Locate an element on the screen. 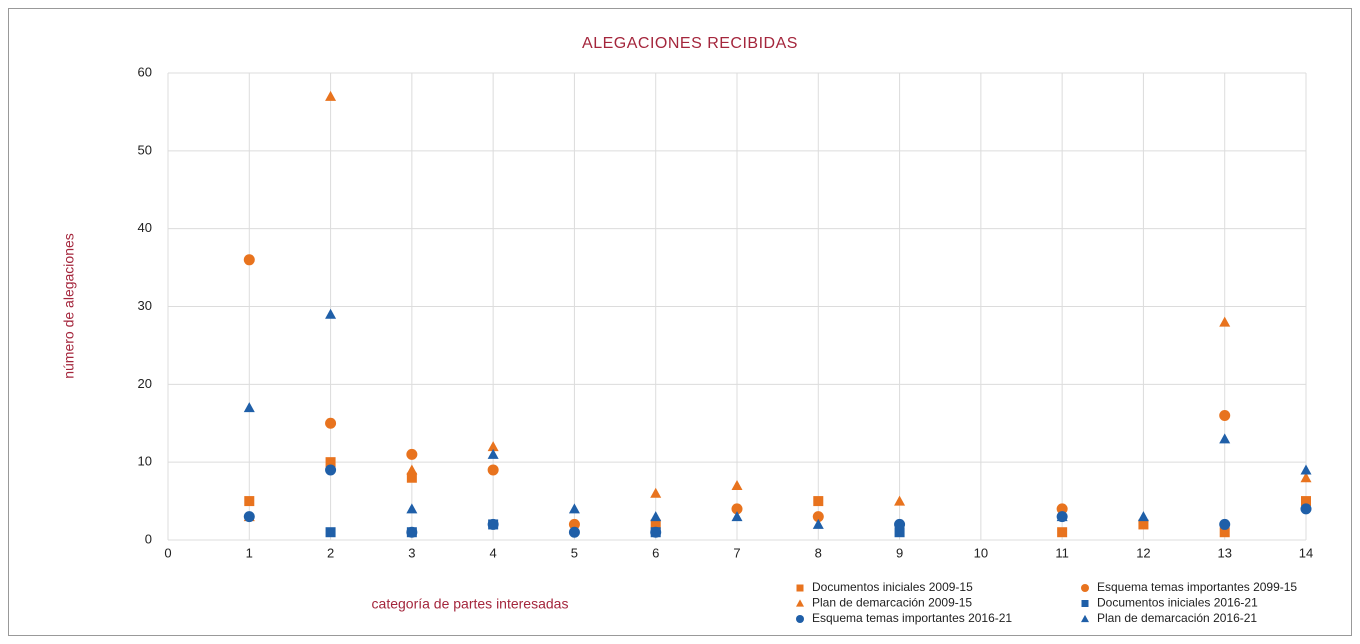  y-tick-label: 40 is located at coordinates (145, 227).